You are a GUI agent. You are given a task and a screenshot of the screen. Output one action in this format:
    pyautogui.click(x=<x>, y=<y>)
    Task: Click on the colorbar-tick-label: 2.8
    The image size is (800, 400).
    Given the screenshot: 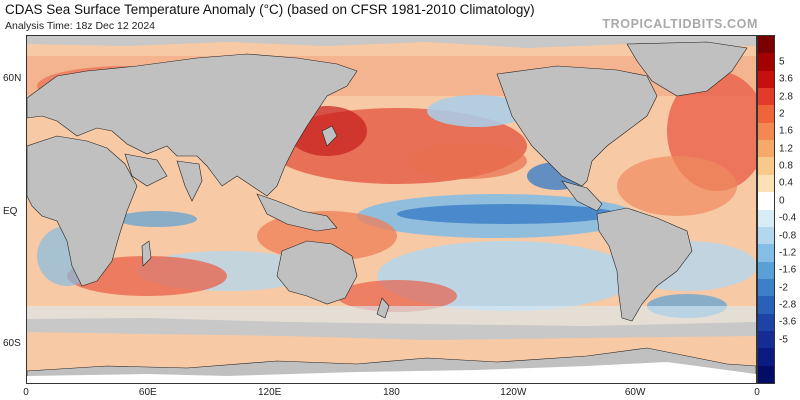 What is the action you would take?
    pyautogui.click(x=786, y=97)
    